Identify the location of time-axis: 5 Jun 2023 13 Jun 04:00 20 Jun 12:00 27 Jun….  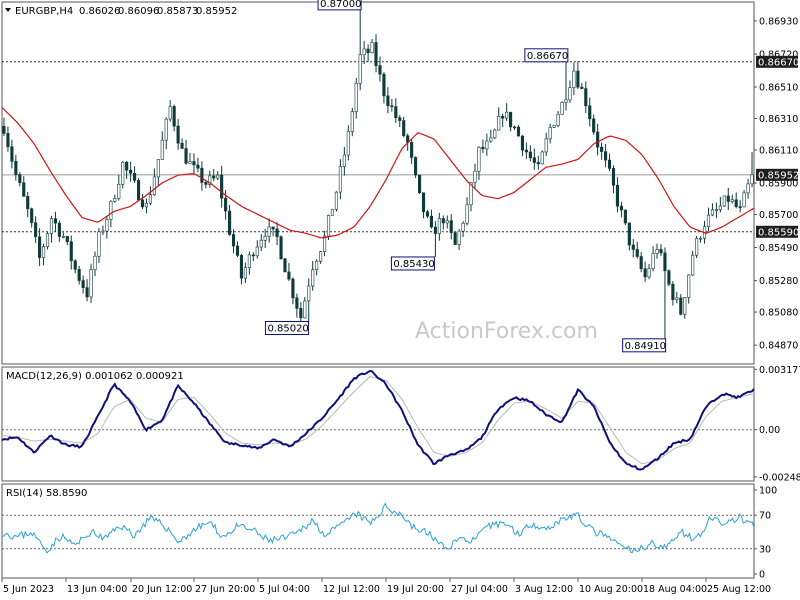
(386, 586).